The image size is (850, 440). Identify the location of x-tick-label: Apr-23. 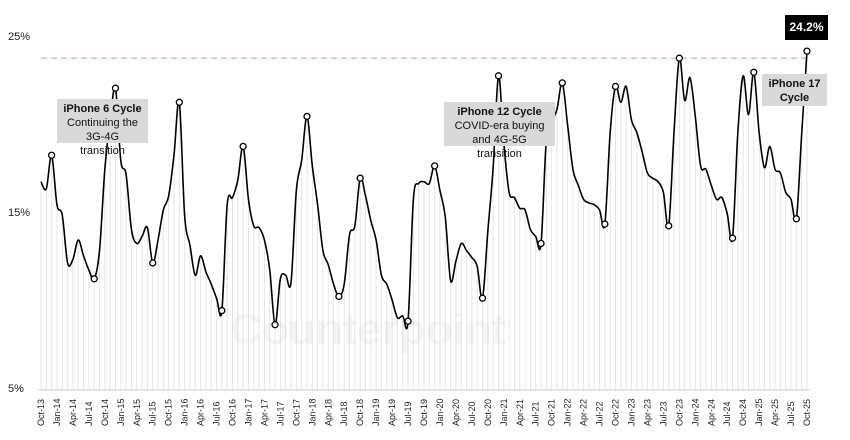
(647, 412).